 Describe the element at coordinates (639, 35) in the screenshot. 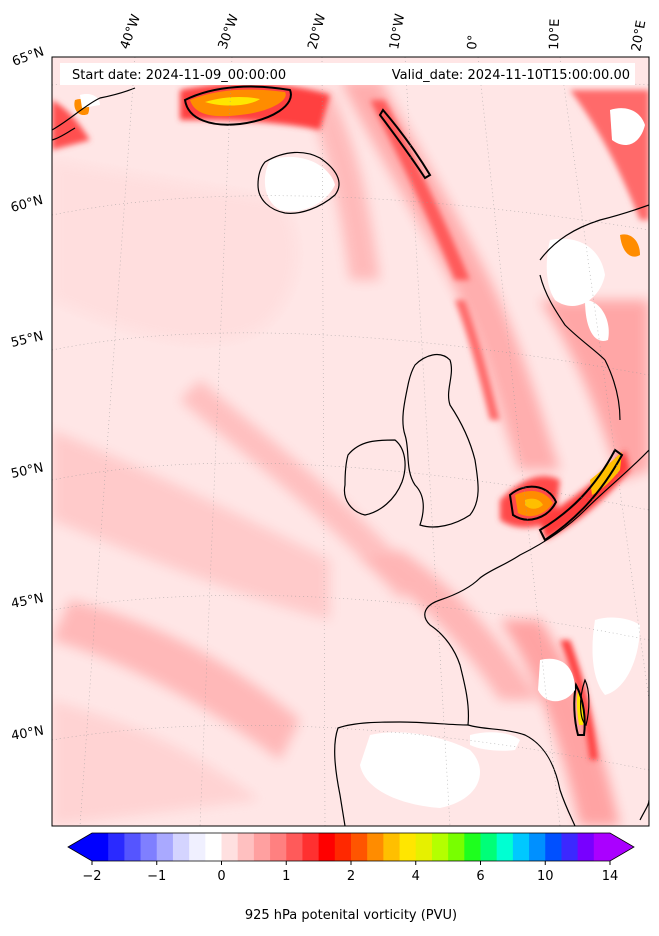

I see `lon-label-20e: 20°E` at that location.